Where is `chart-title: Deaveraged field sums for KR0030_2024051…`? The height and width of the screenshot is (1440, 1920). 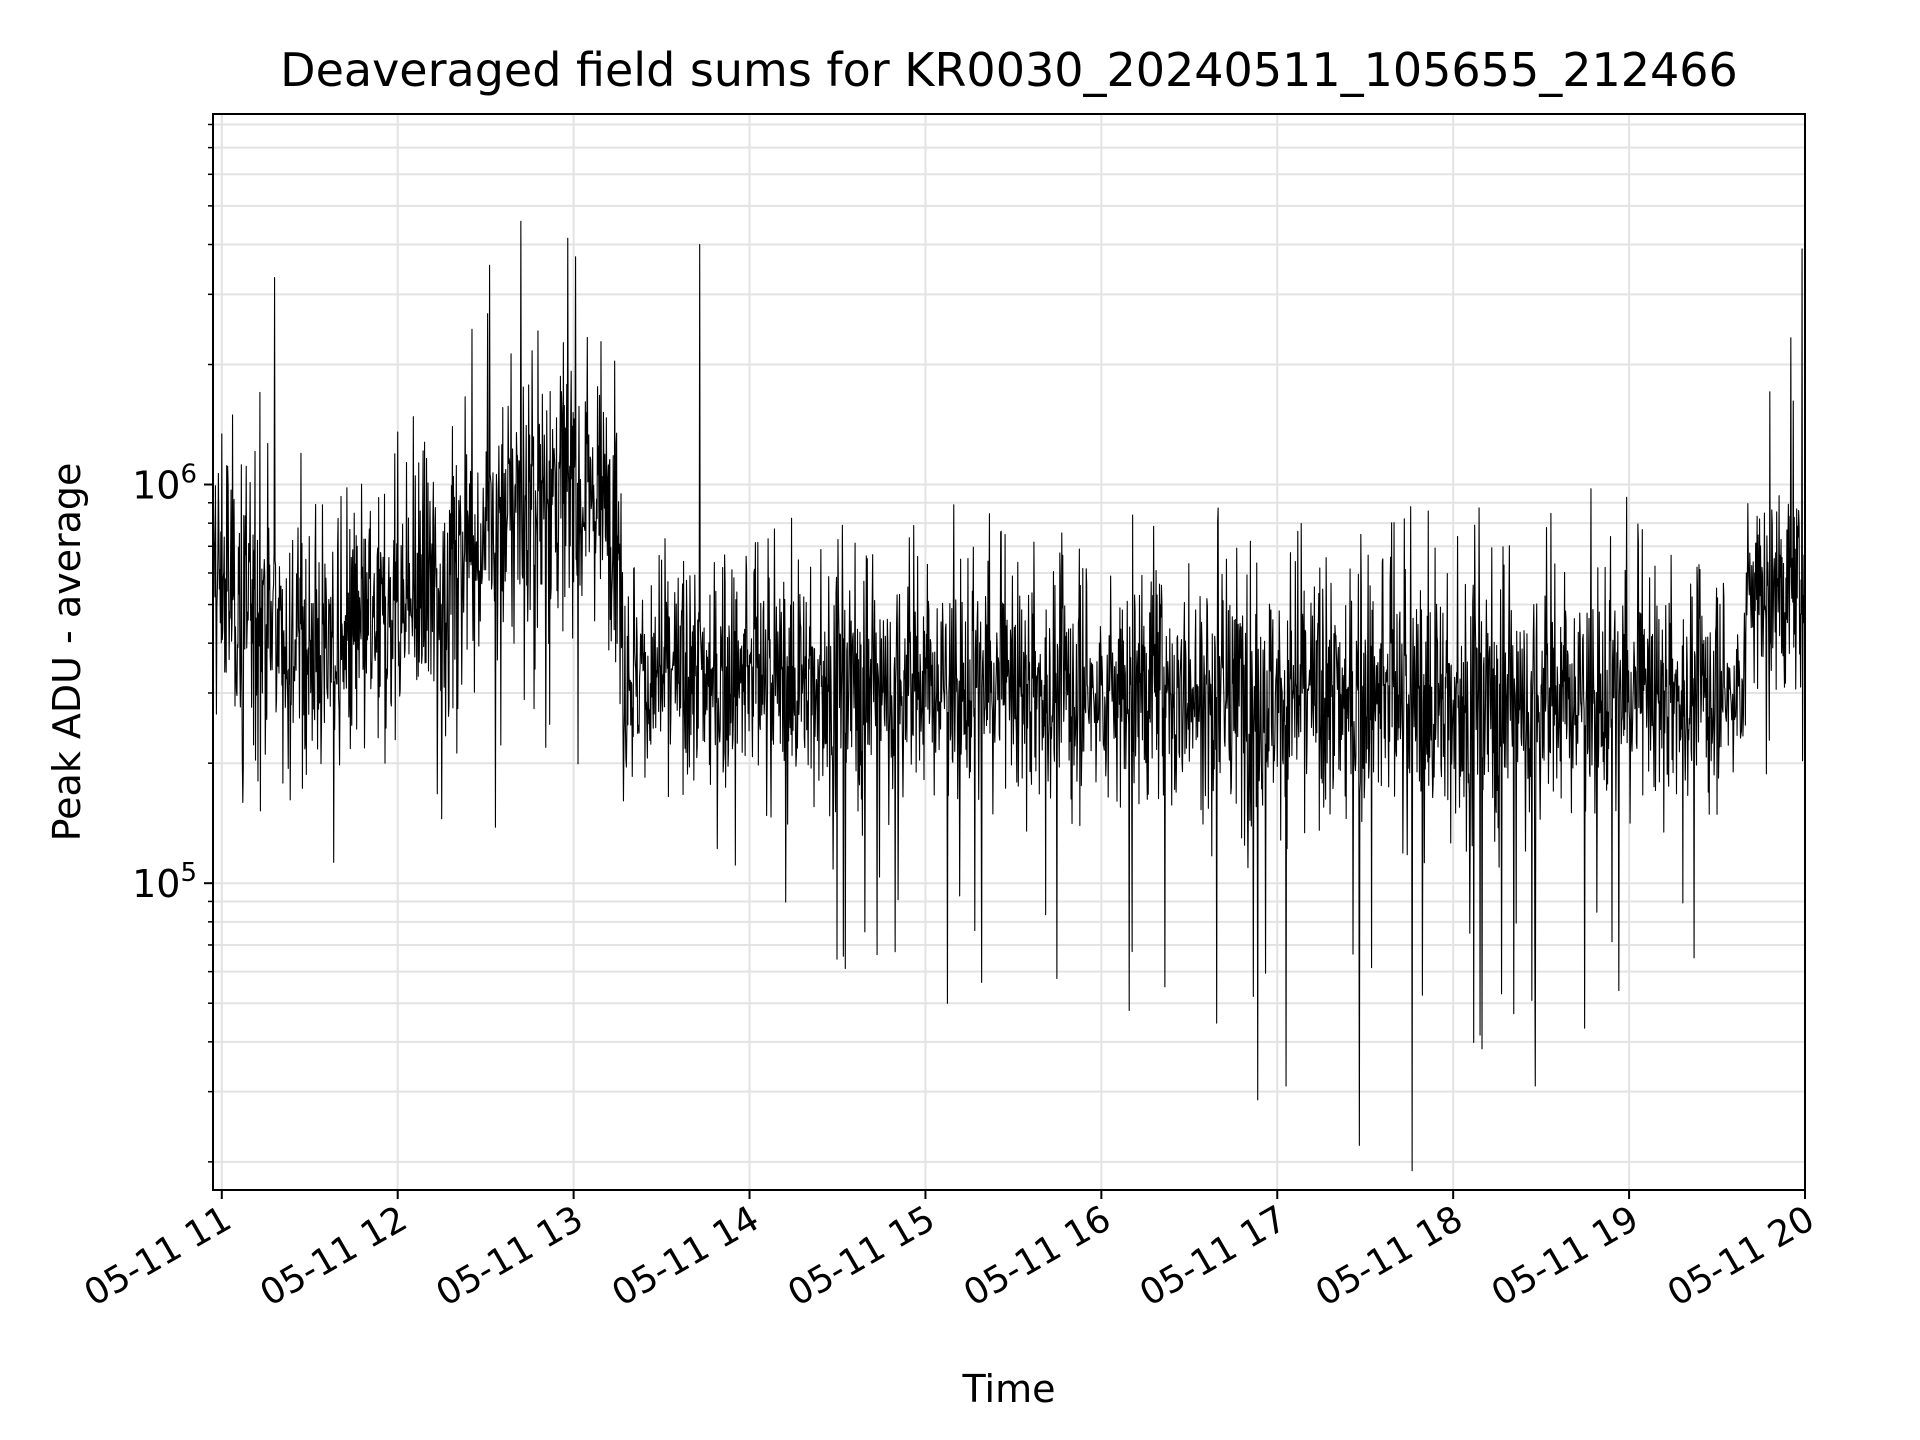 chart-title: Deaveraged field sums for KR0030_2024051… is located at coordinates (1009, 70).